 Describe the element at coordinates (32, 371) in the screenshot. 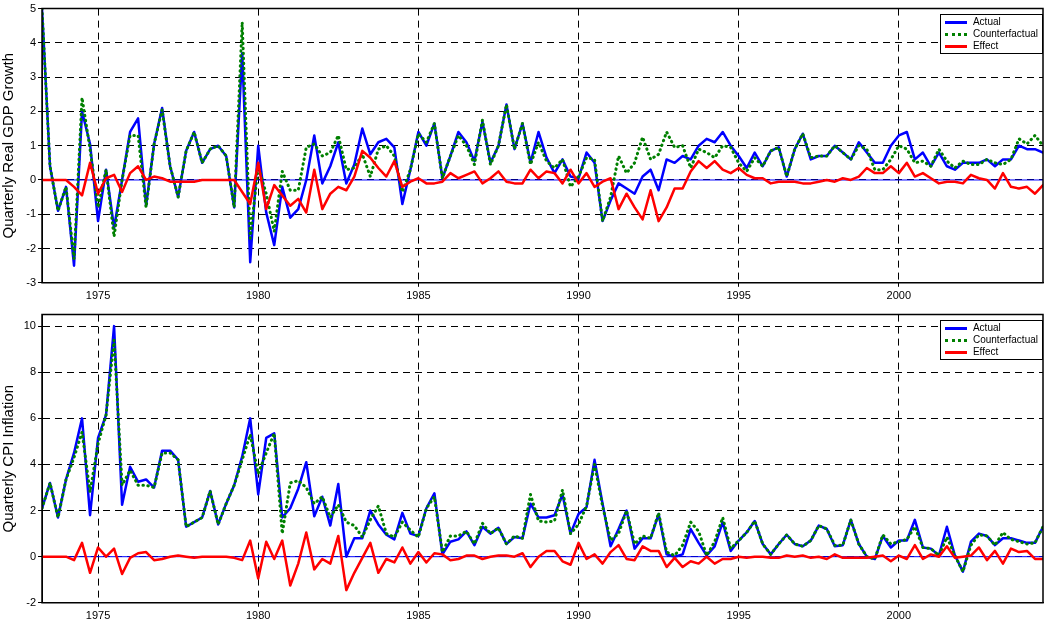

I see `y-tick-label: 8` at that location.